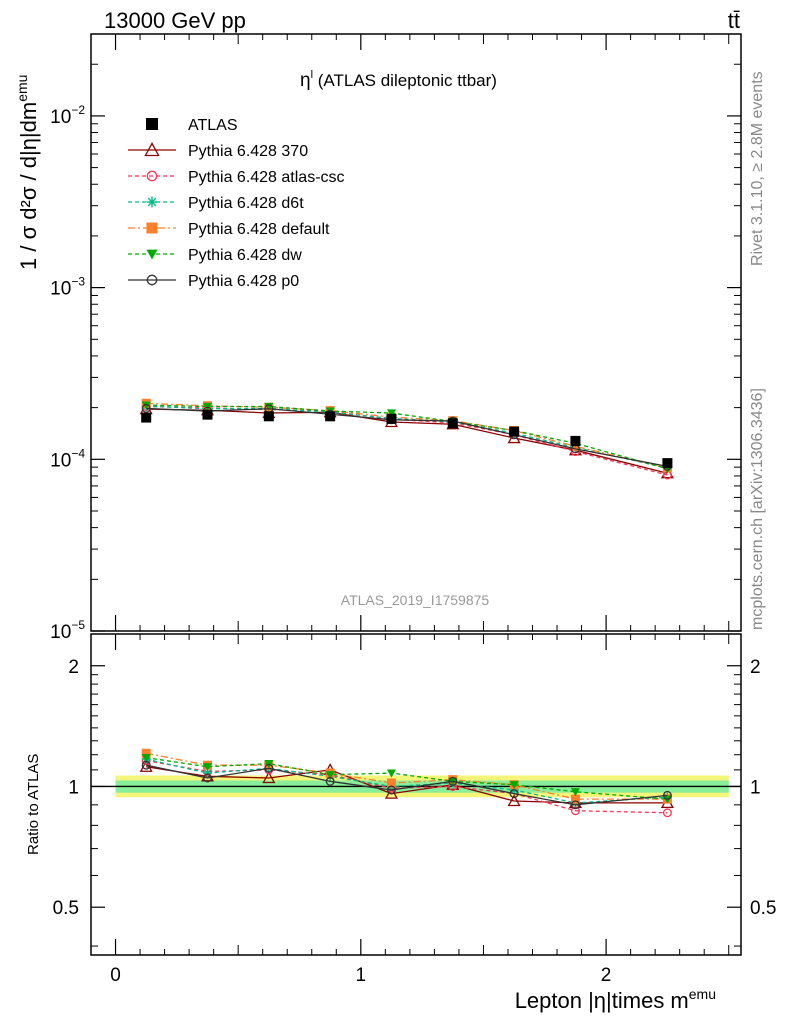  I want to click on y-axis-label-ratio: Ratio to ATLAS, so click(33, 804).